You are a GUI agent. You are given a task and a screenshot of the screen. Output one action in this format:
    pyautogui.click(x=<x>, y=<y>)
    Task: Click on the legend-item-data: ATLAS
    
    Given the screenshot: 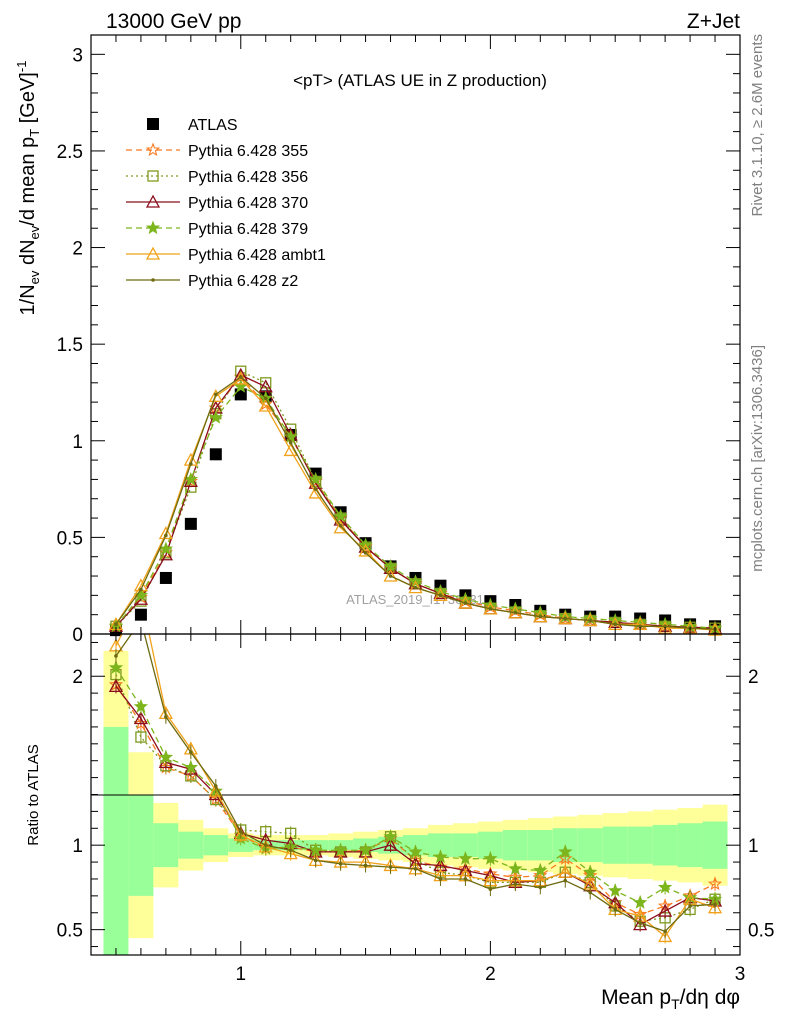 What is the action you would take?
    pyautogui.click(x=192, y=125)
    